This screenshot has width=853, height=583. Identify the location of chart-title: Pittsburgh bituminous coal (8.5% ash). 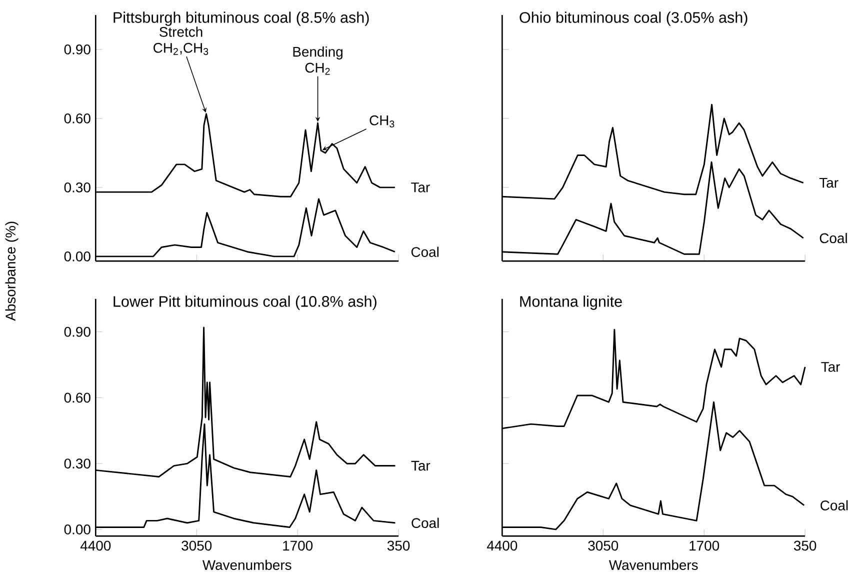
(241, 19).